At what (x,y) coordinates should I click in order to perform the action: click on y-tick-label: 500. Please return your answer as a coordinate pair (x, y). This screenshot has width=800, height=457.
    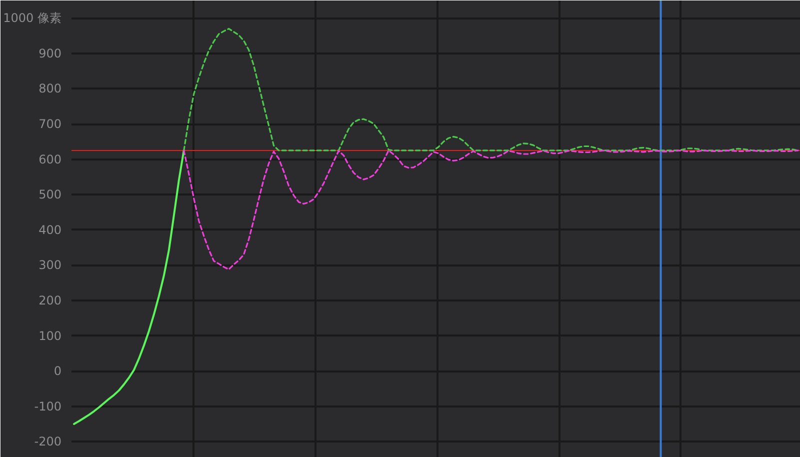
    Looking at the image, I should click on (50, 195).